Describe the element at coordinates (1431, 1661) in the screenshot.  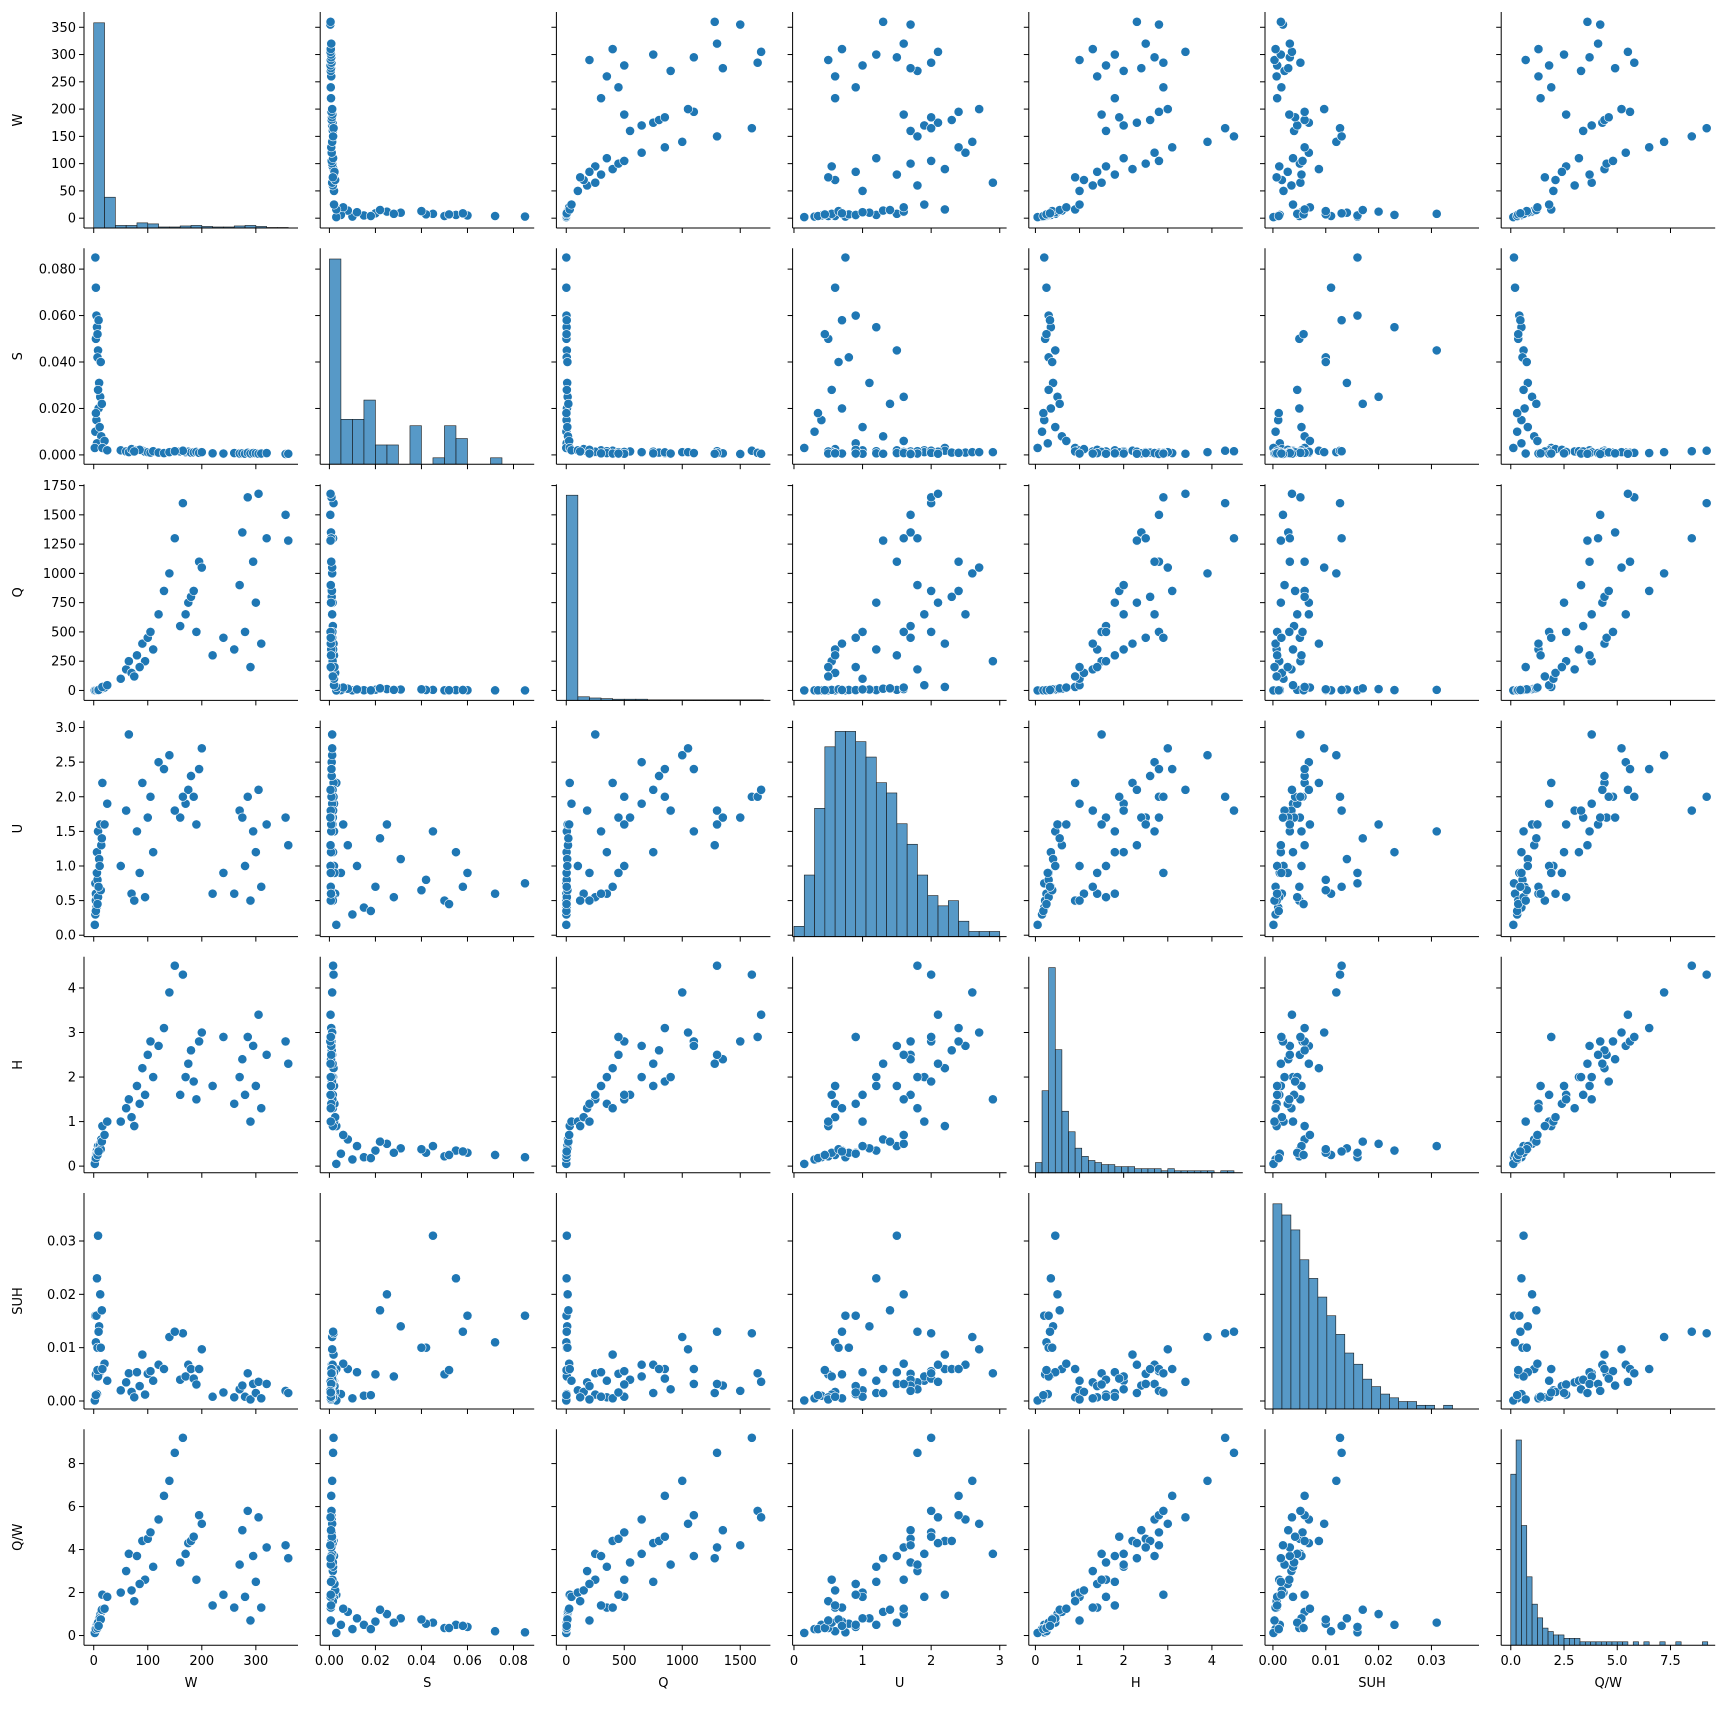
I see `x-tick-label: 0.03` at that location.